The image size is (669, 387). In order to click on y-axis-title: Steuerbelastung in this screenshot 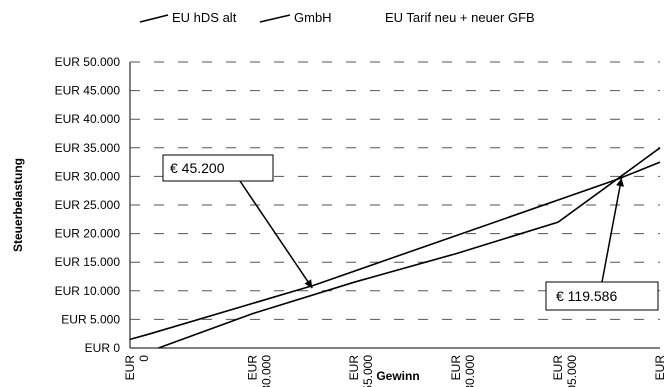, I will do `click(18, 205)`.